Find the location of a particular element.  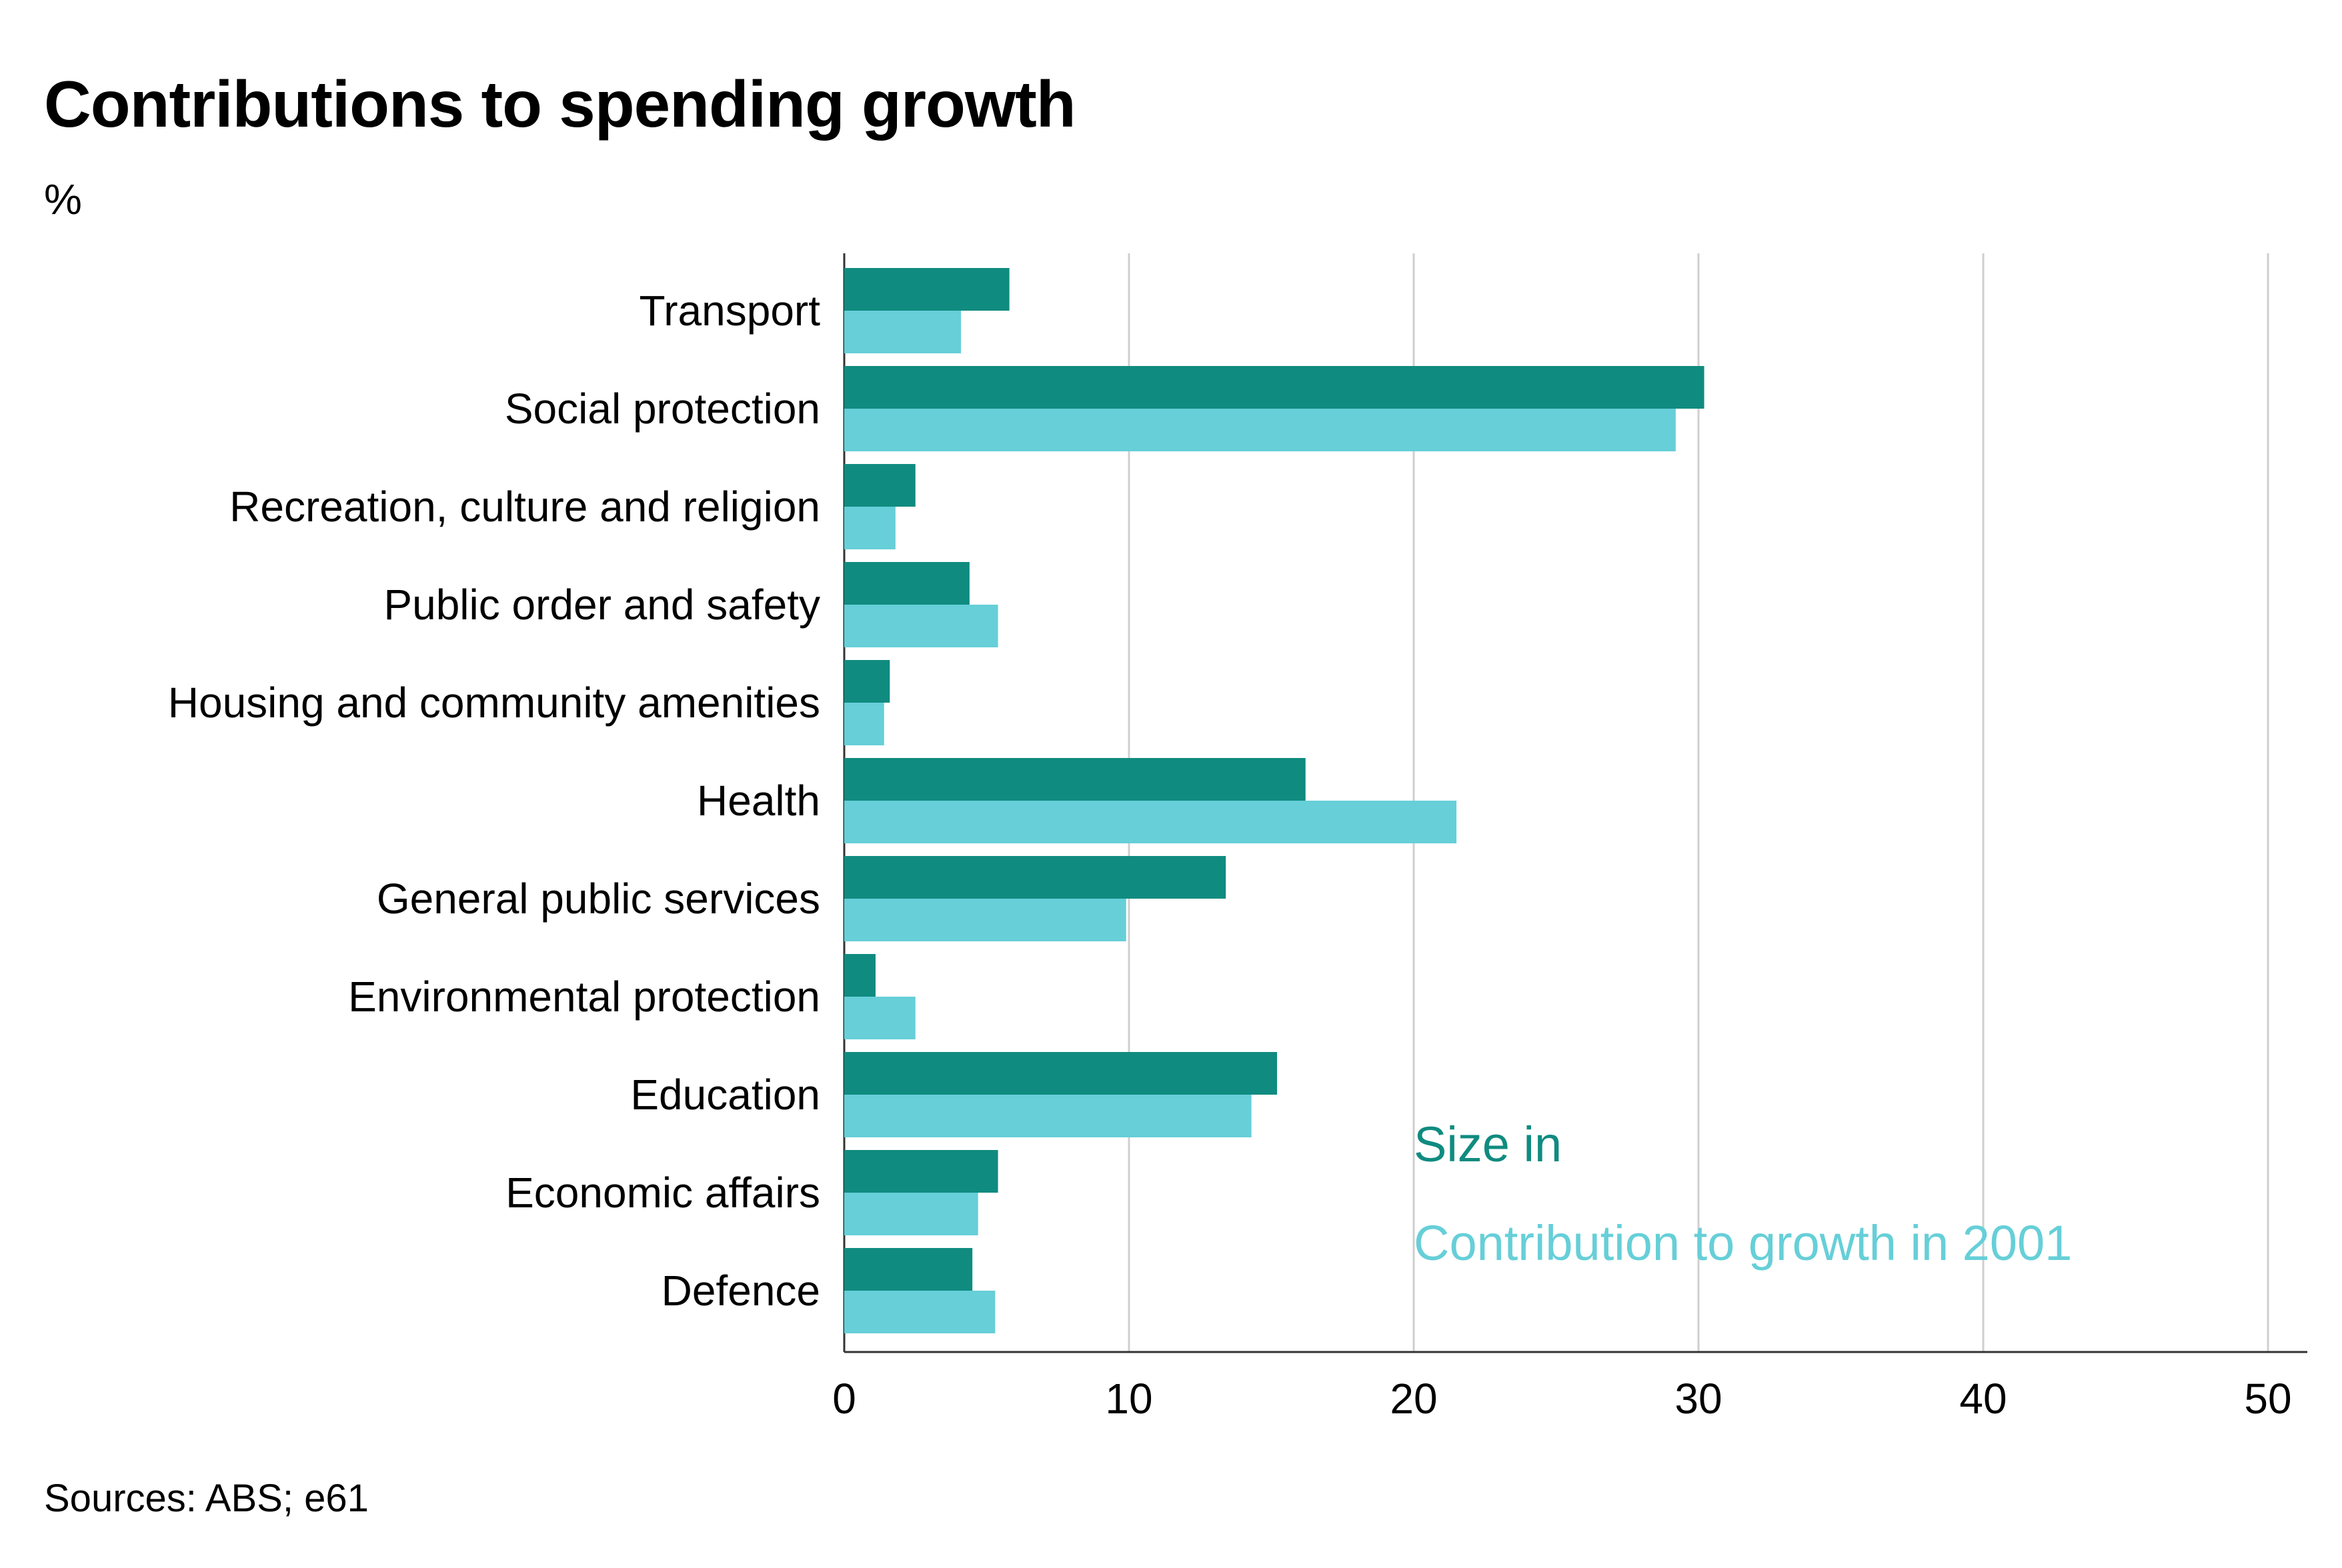

chart-unit-label: % is located at coordinates (63, 199).